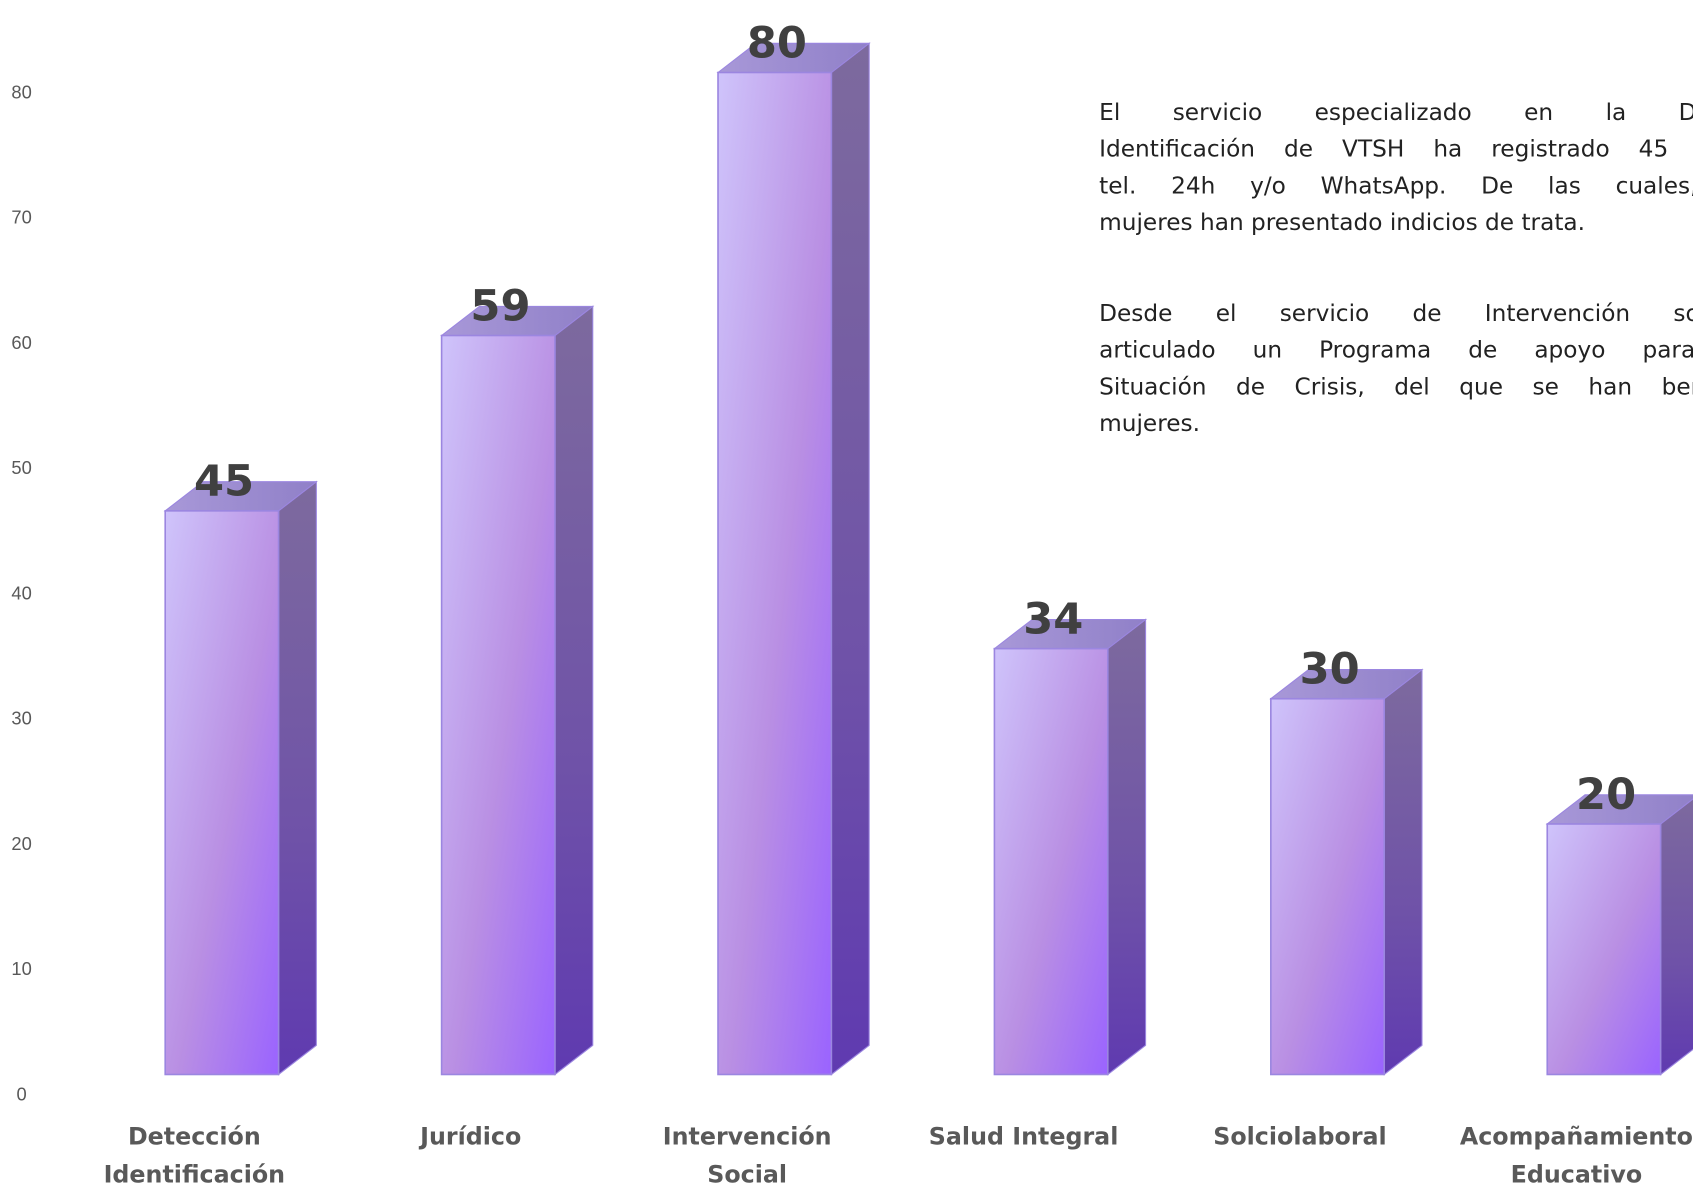 This screenshot has width=1693, height=1188. Describe the element at coordinates (747, 1137) in the screenshot. I see `x-tick-label-line: Intervención` at that location.